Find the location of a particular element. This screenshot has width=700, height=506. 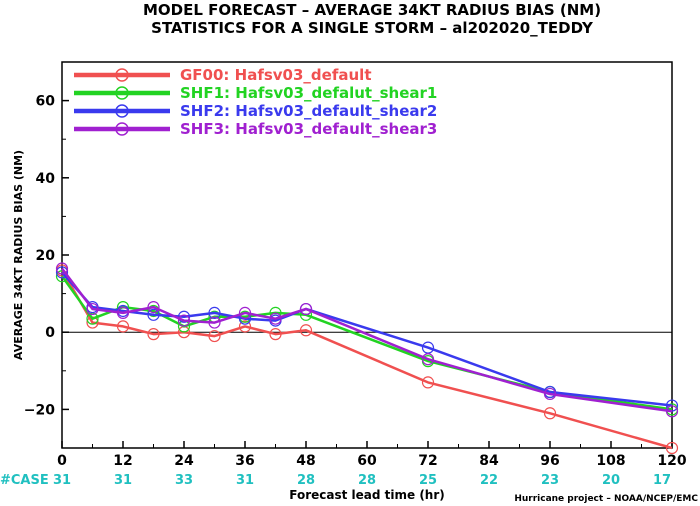

legend-item-2: SHF2: Hafsv03_default_shear2 is located at coordinates (255, 111).